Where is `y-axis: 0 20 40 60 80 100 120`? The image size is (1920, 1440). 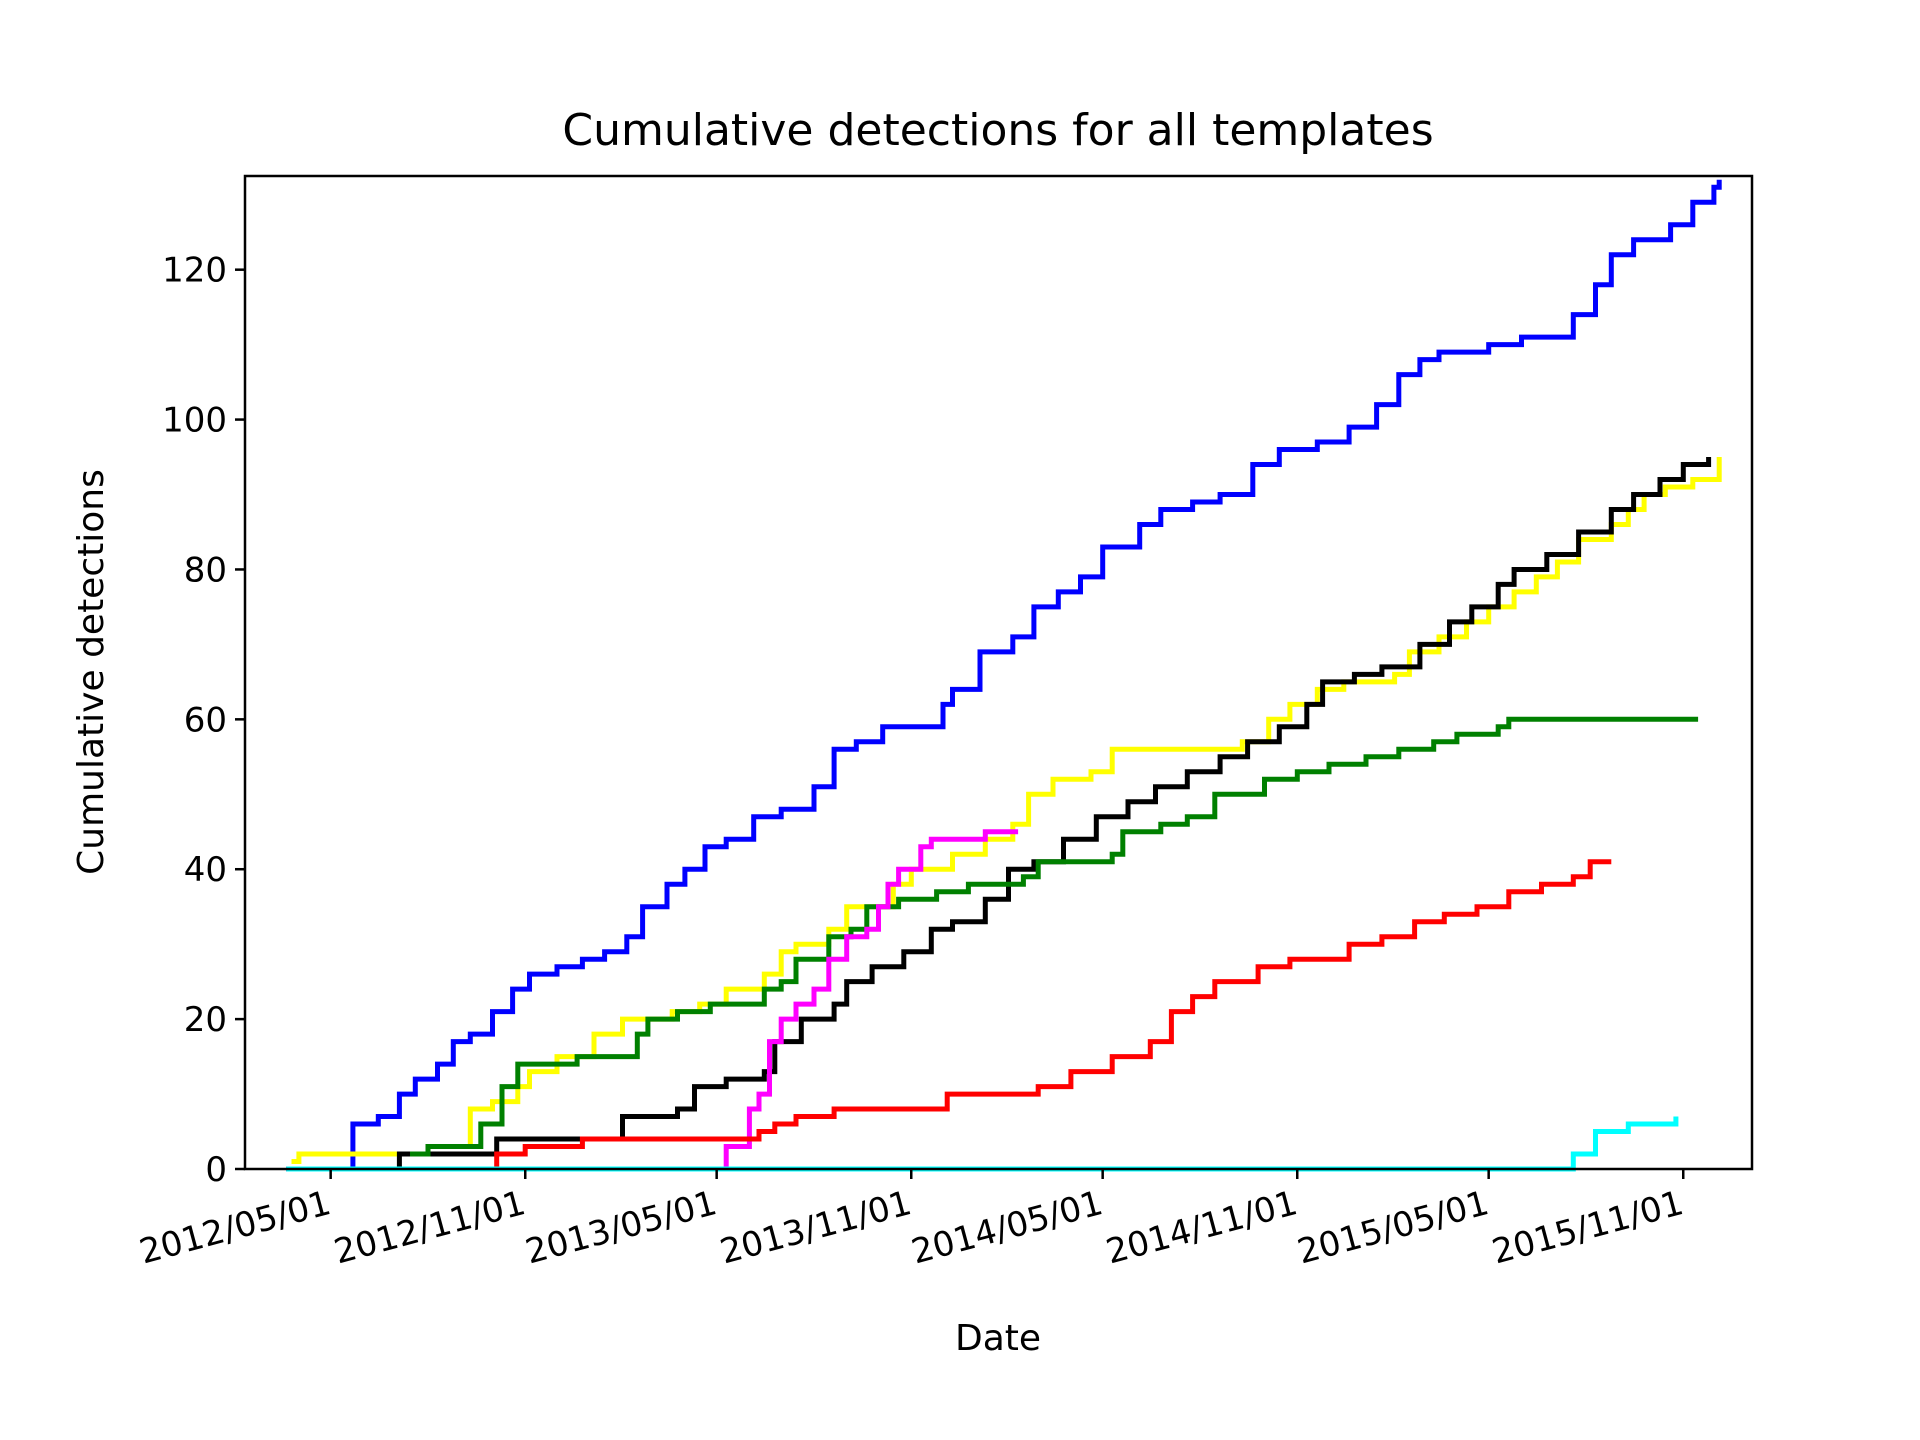 y-axis: 0 20 40 60 80 100 120 is located at coordinates (203, 720).